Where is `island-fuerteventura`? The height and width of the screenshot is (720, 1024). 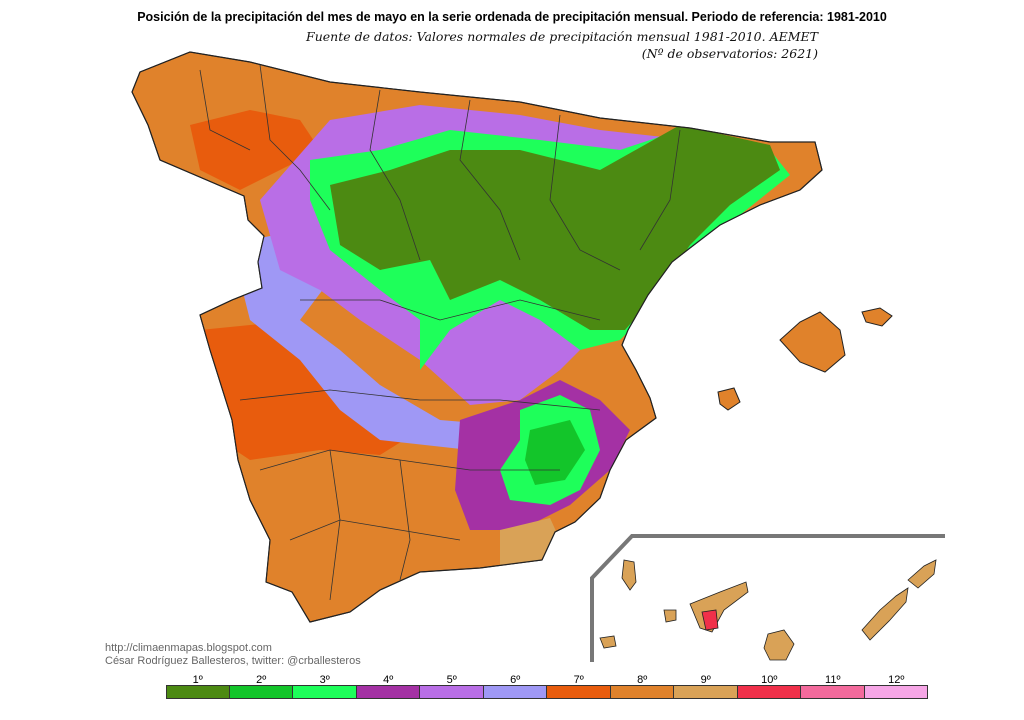 island-fuerteventura is located at coordinates (885, 614).